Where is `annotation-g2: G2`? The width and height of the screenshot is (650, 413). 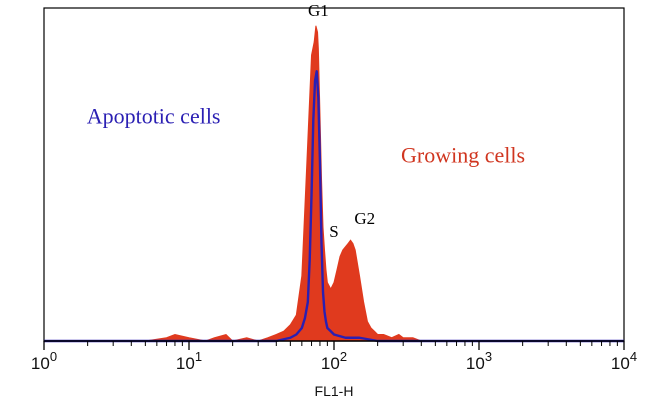
annotation-g2: G2 is located at coordinates (364, 218).